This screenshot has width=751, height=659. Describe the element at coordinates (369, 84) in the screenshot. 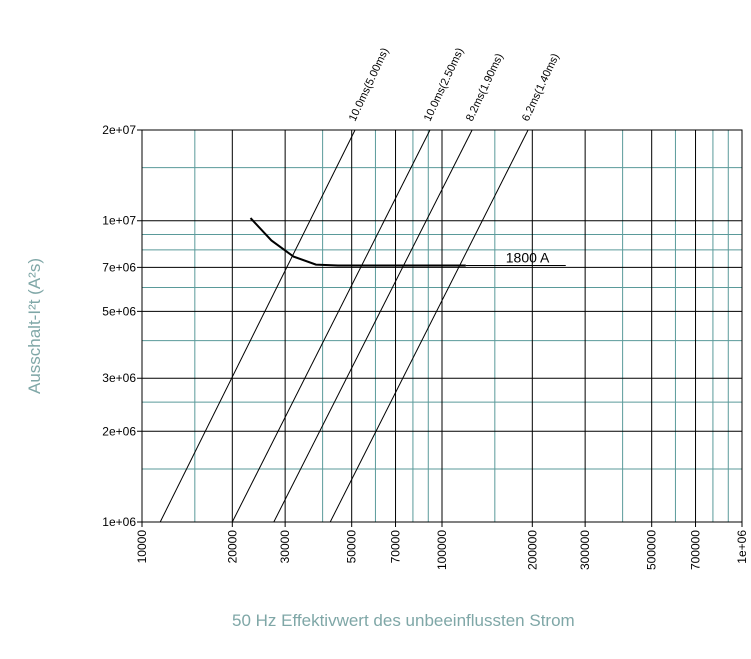

I see `series-label: 10.0ms(5.00ms)` at that location.